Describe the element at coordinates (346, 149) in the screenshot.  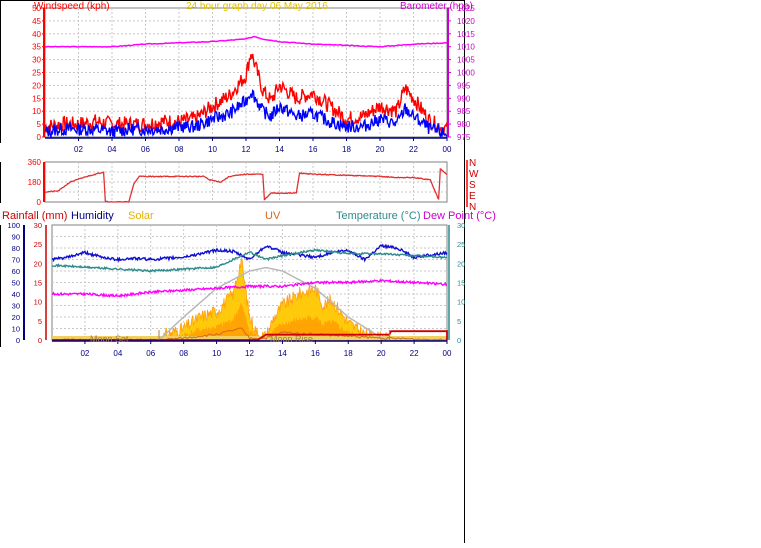
I see `time-tick-label: 18` at that location.